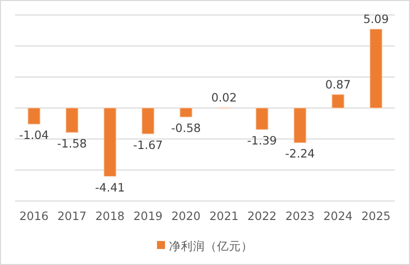 This screenshot has height=265, width=410. What do you see at coordinates (186, 216) in the screenshot?
I see `x-tick-label: 2020` at bounding box center [186, 216].